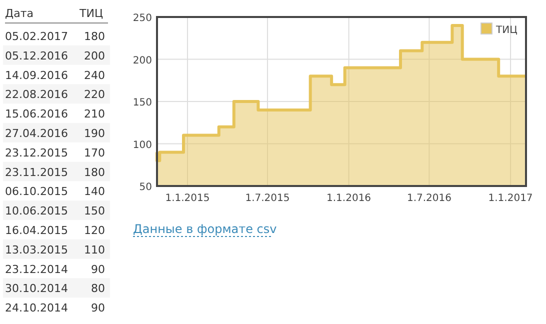 This screenshot has width=546, height=324. I want to click on data-label: 150, so click(94, 211).